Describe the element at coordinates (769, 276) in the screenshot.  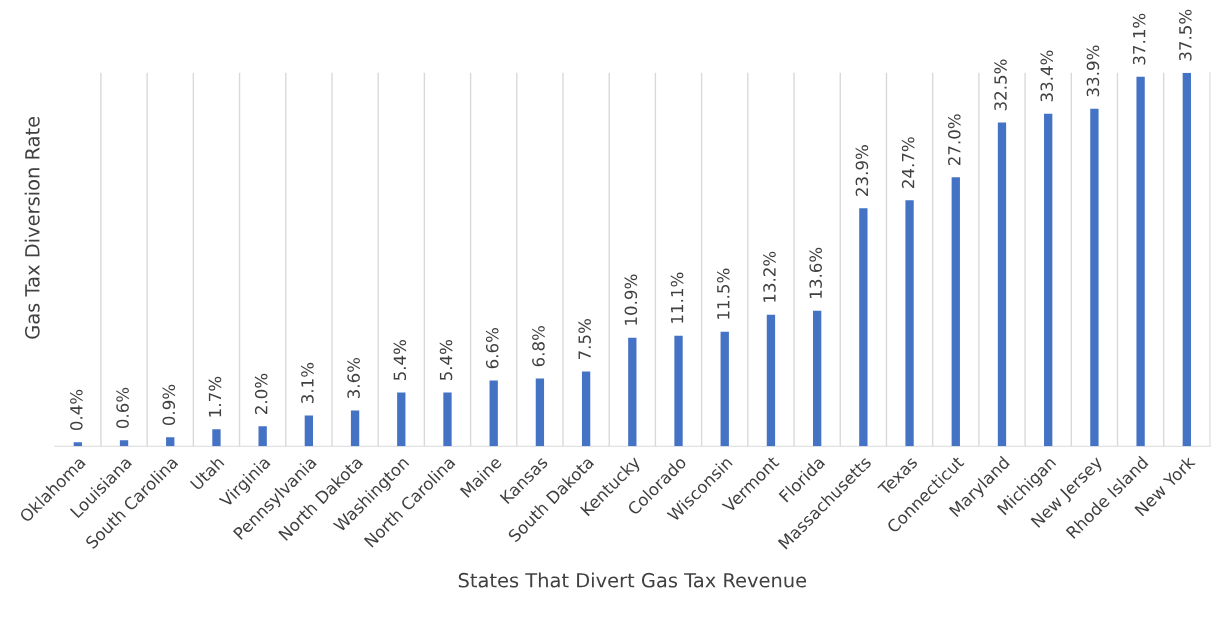
I see `data-label: 13.2%` at that location.